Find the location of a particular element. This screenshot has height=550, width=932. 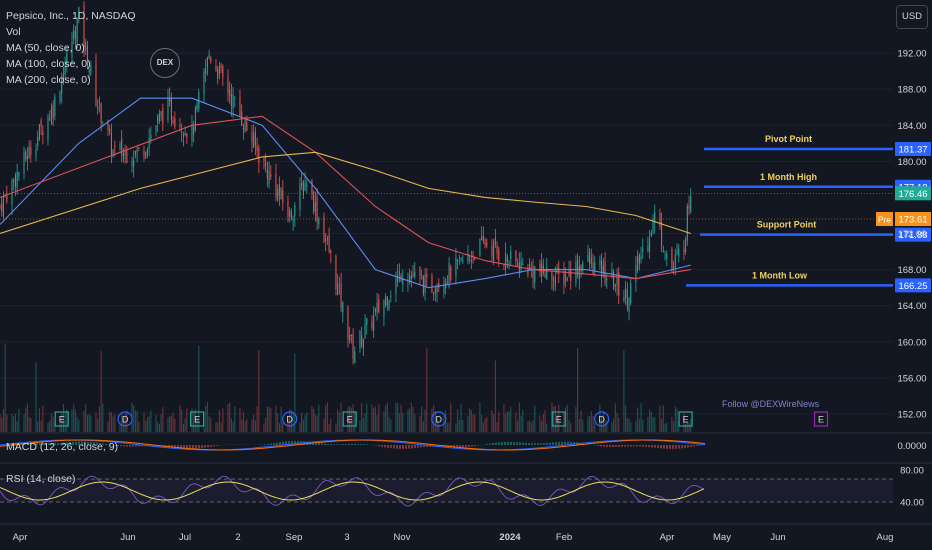

macd-label: MACD (12, 26, close, 9) is located at coordinates (62, 447).